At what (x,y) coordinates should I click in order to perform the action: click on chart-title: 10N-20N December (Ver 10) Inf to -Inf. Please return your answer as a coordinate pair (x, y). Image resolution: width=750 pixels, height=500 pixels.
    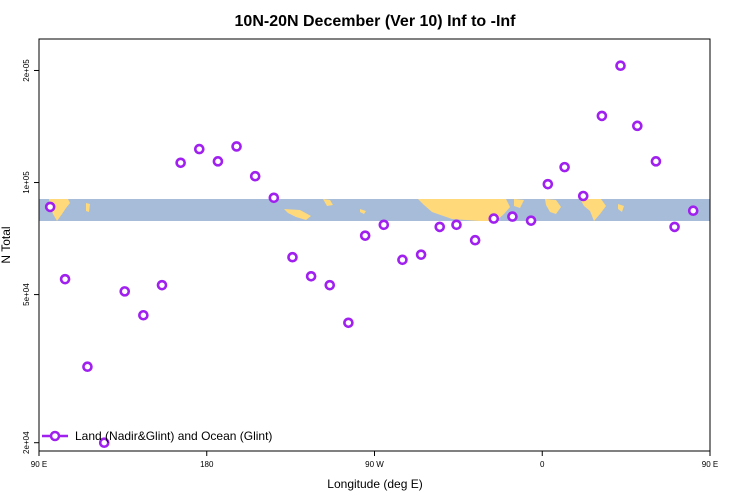
    Looking at the image, I should click on (376, 21).